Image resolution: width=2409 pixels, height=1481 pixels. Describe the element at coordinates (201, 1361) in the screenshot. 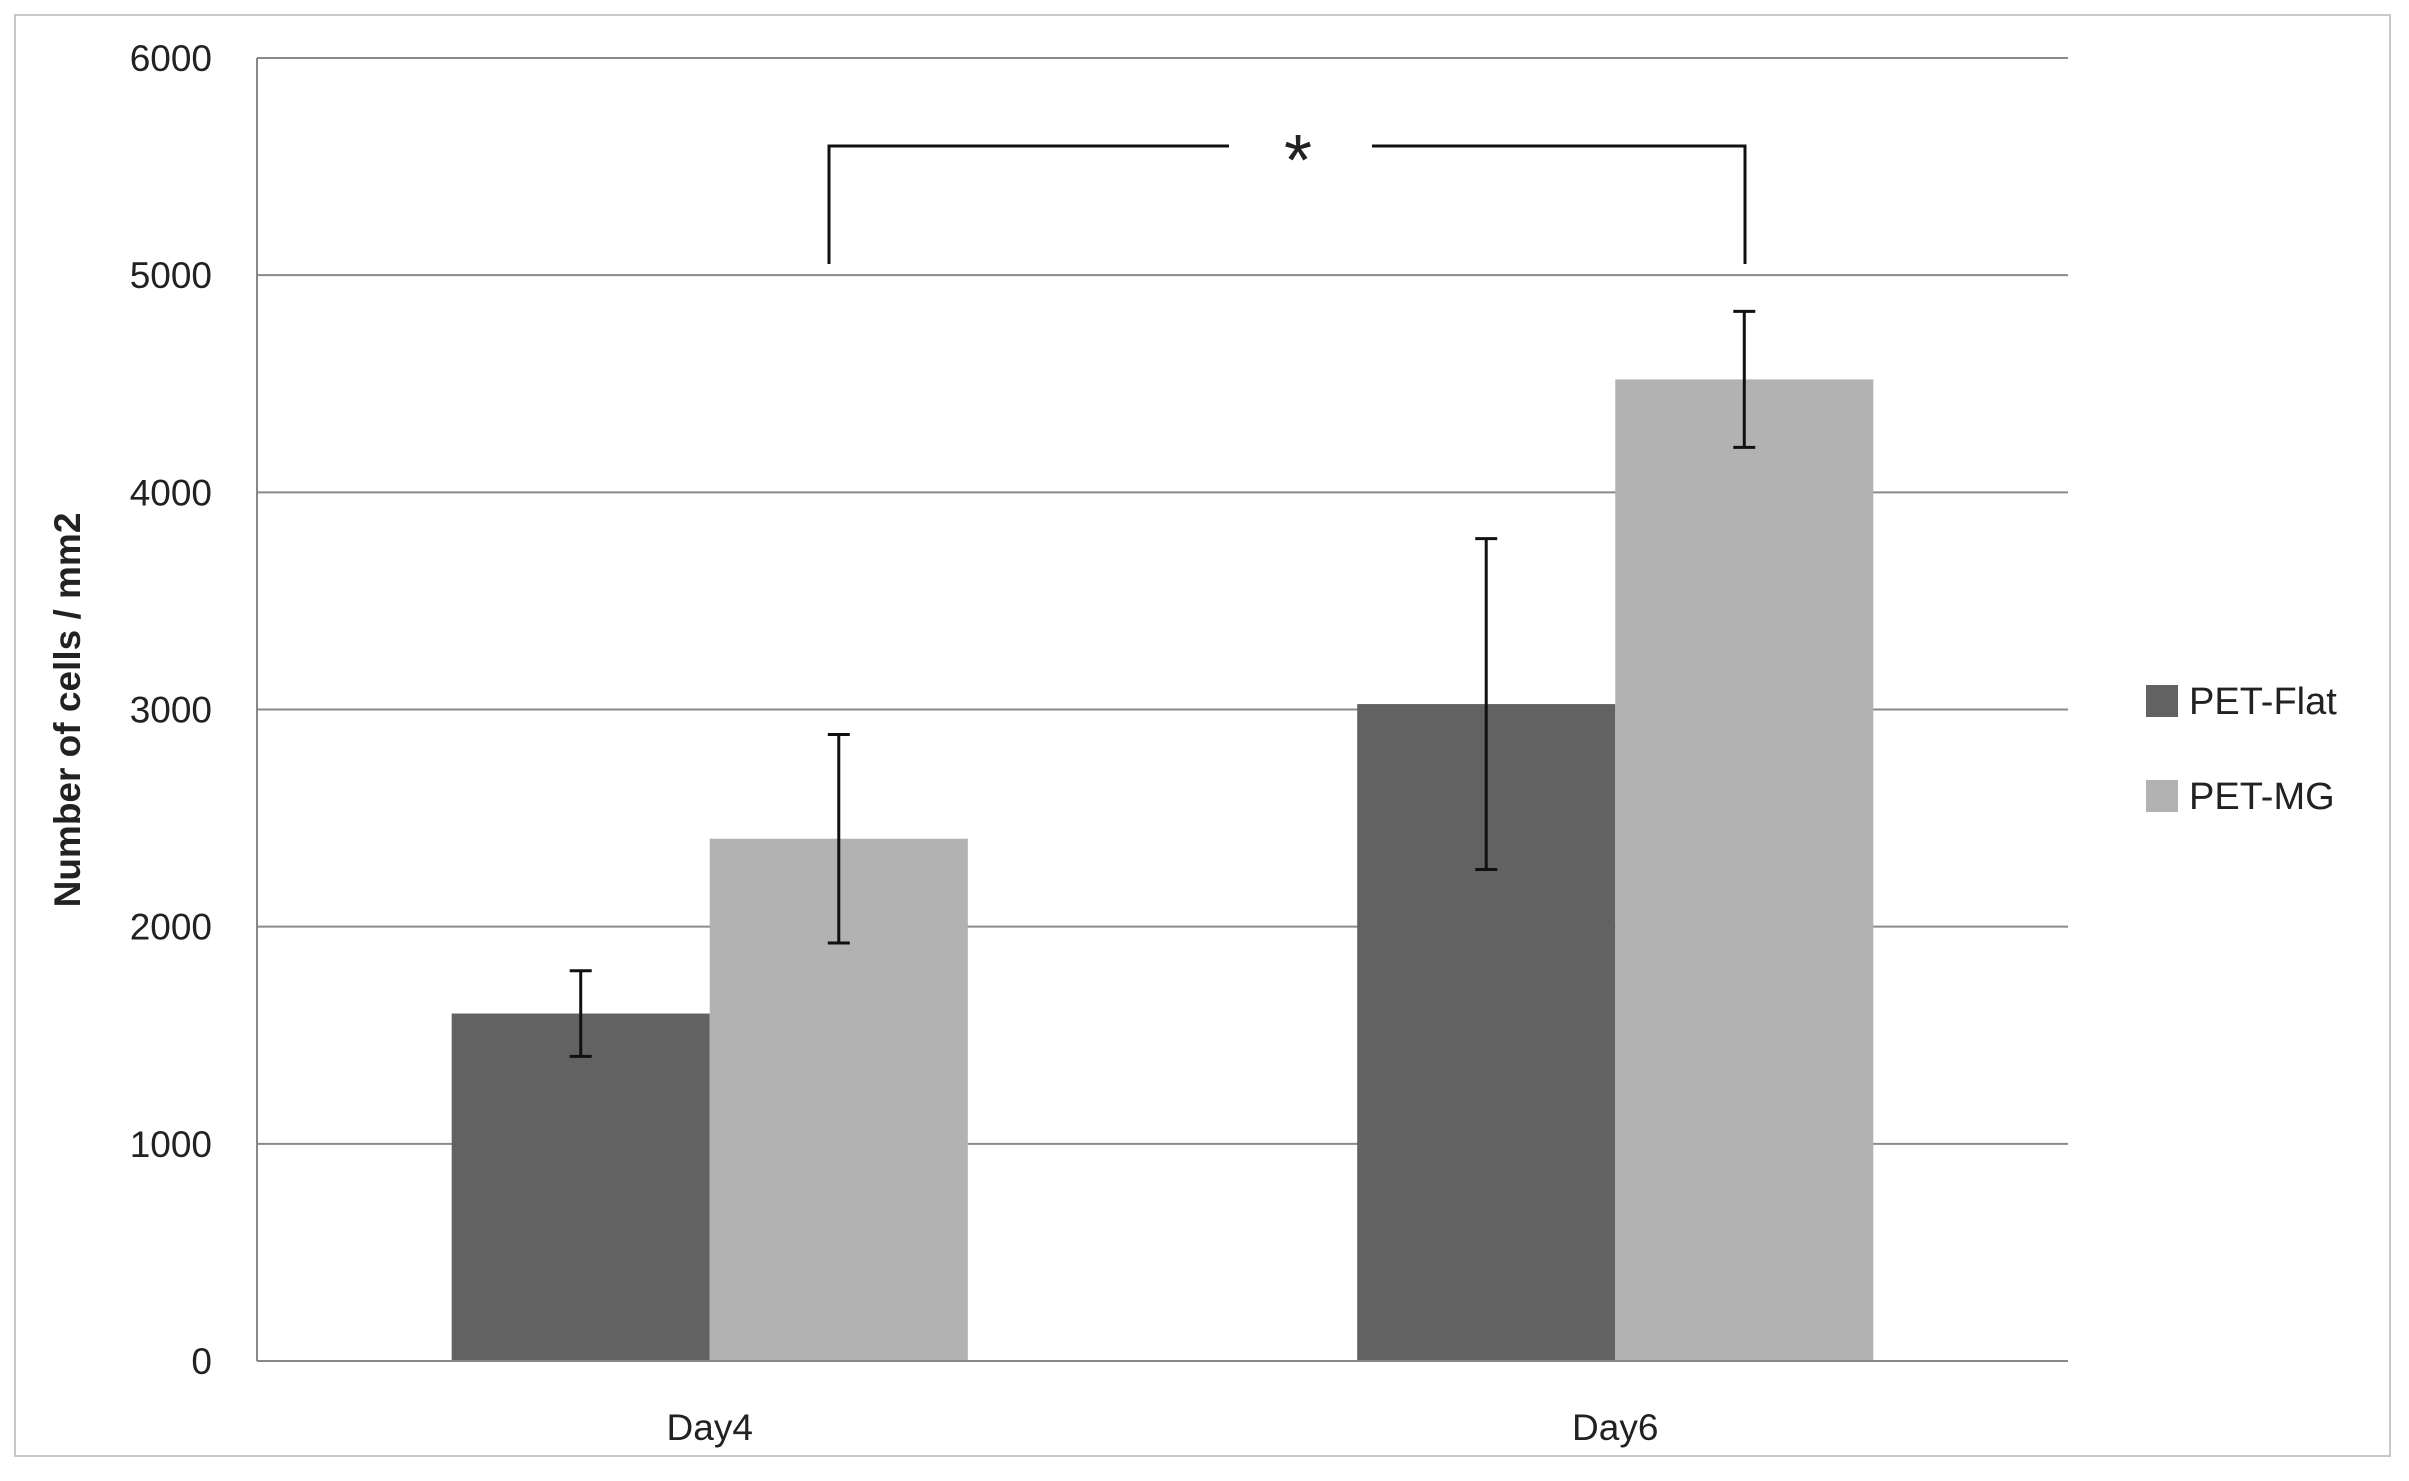

I see `y-tick-label: 0` at that location.